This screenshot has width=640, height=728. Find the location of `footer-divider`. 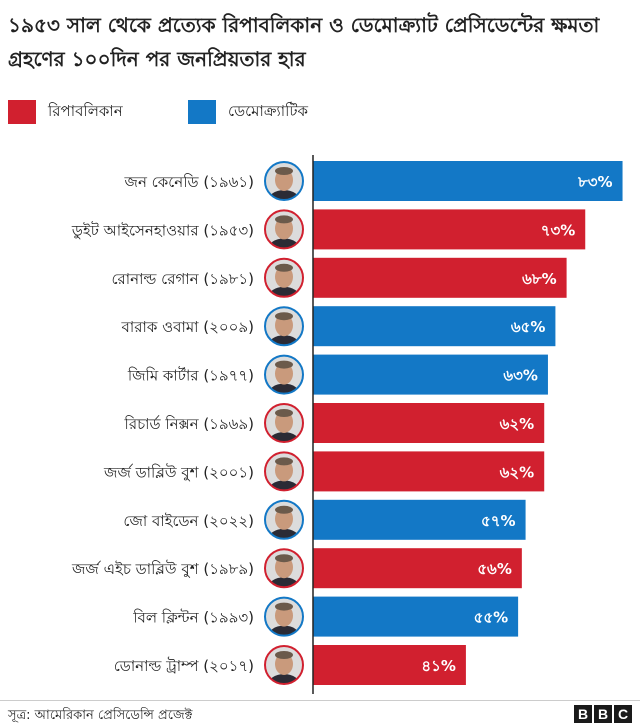

footer-divider is located at coordinates (320, 700).